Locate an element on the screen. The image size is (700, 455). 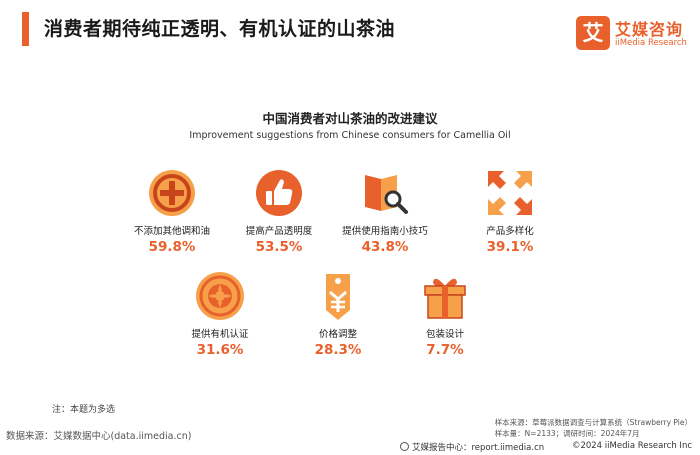
value-label: 59.8% is located at coordinates (172, 247).